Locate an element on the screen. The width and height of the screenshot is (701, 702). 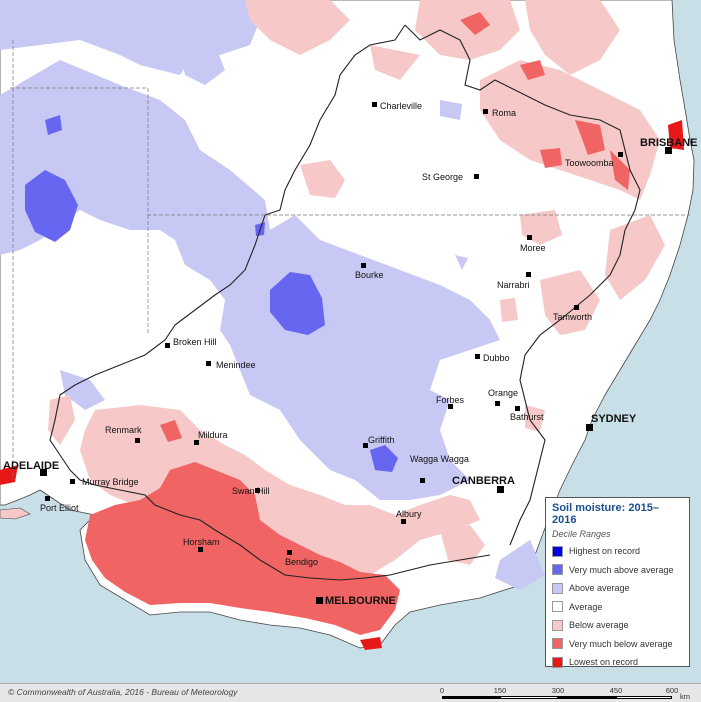
svg-text: Dubbo is located at coordinates (496, 358).